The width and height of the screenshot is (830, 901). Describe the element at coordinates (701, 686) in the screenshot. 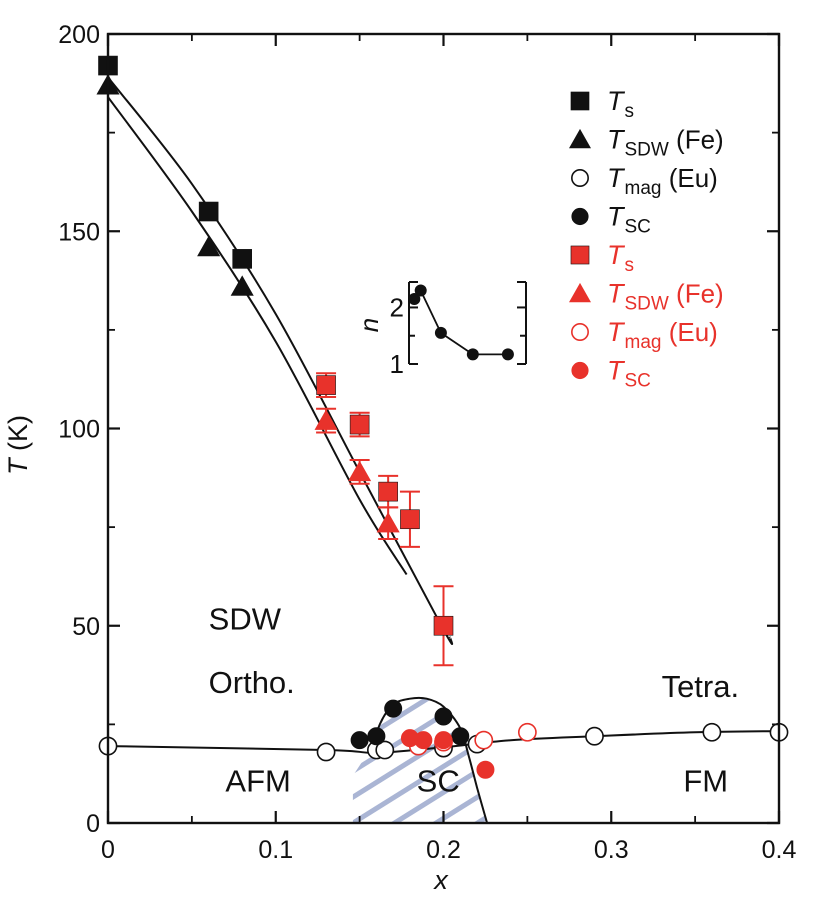

I see `region-label-tetra: Tetra.` at that location.